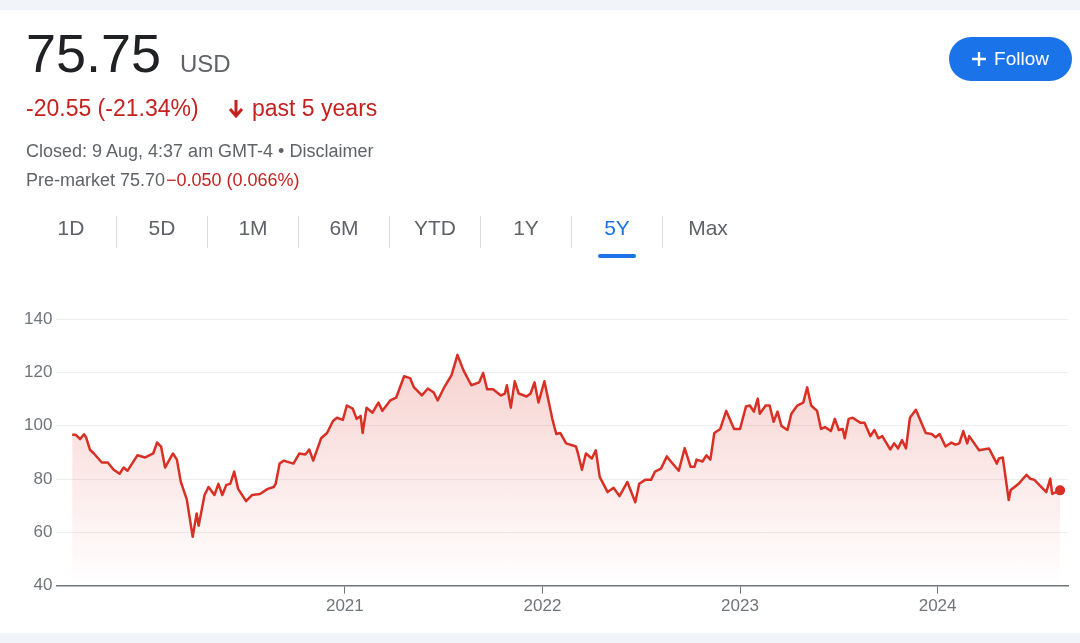  I want to click on text: 1Y, so click(526, 232).